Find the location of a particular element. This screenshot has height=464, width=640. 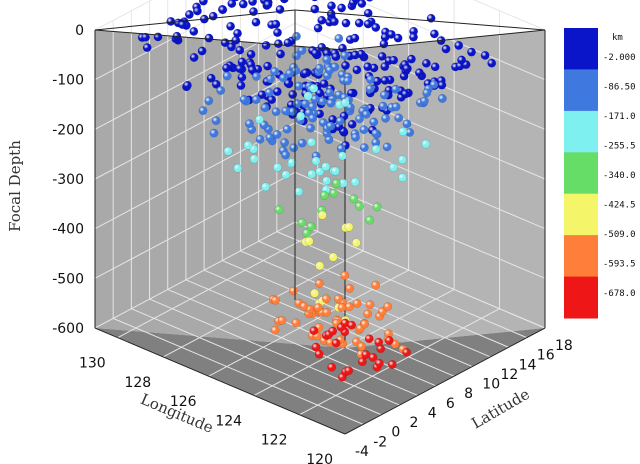

x-tick-label: 126 is located at coordinates (183, 402).